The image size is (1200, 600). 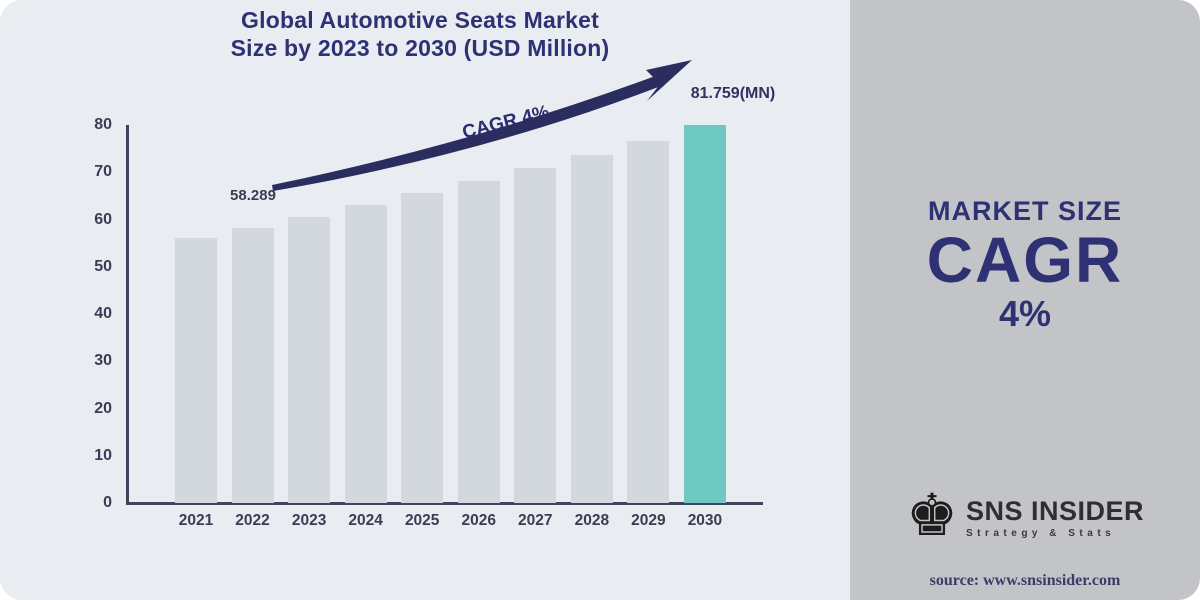 I want to click on sns-insider-logo: ♚ SNS INSIDER Strategy & Stats, so click(x=1025, y=516).